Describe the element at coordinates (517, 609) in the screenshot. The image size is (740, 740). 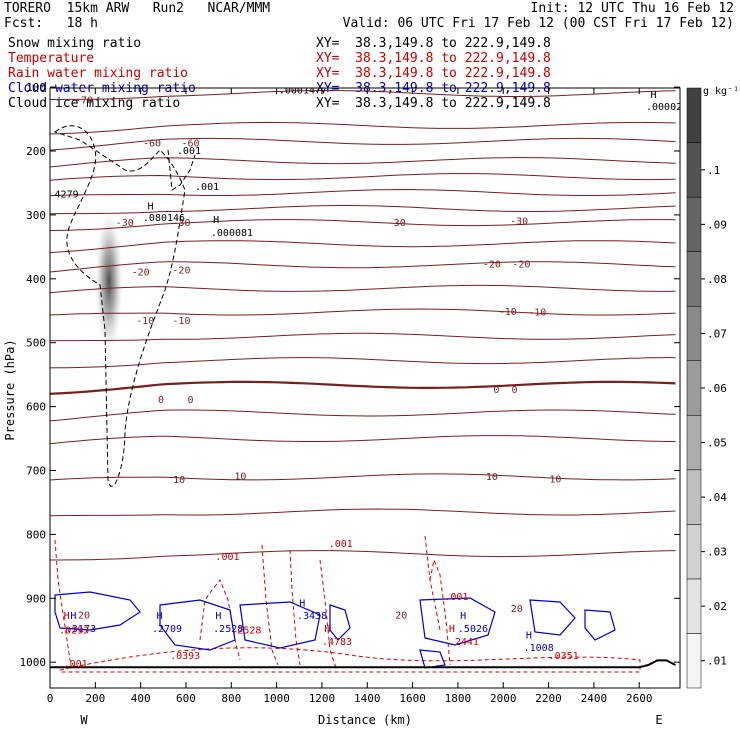
I see `isotherm-label: 20` at that location.